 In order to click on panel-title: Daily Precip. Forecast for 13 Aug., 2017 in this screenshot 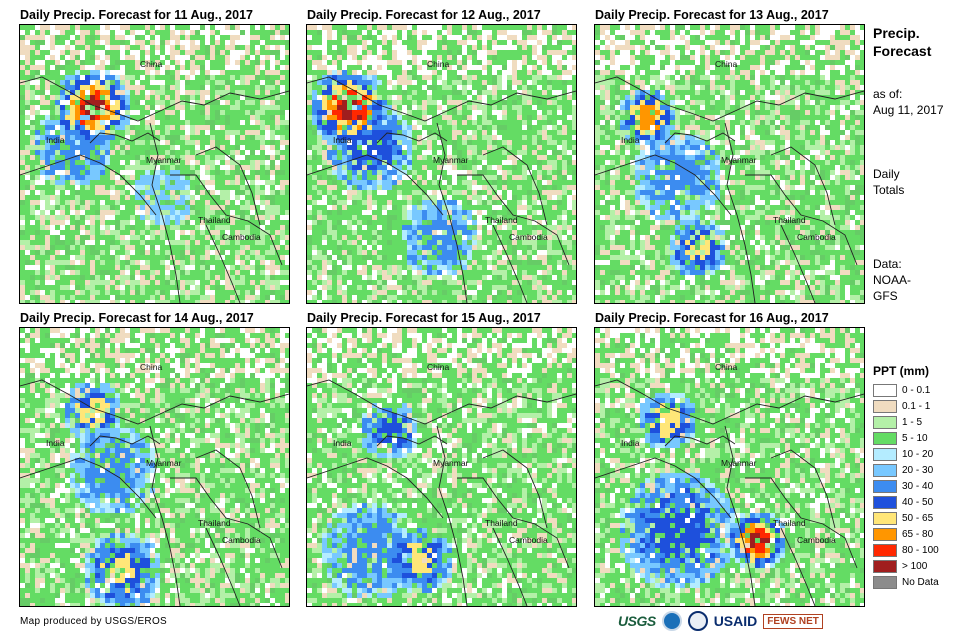, I will do `click(712, 15)`.